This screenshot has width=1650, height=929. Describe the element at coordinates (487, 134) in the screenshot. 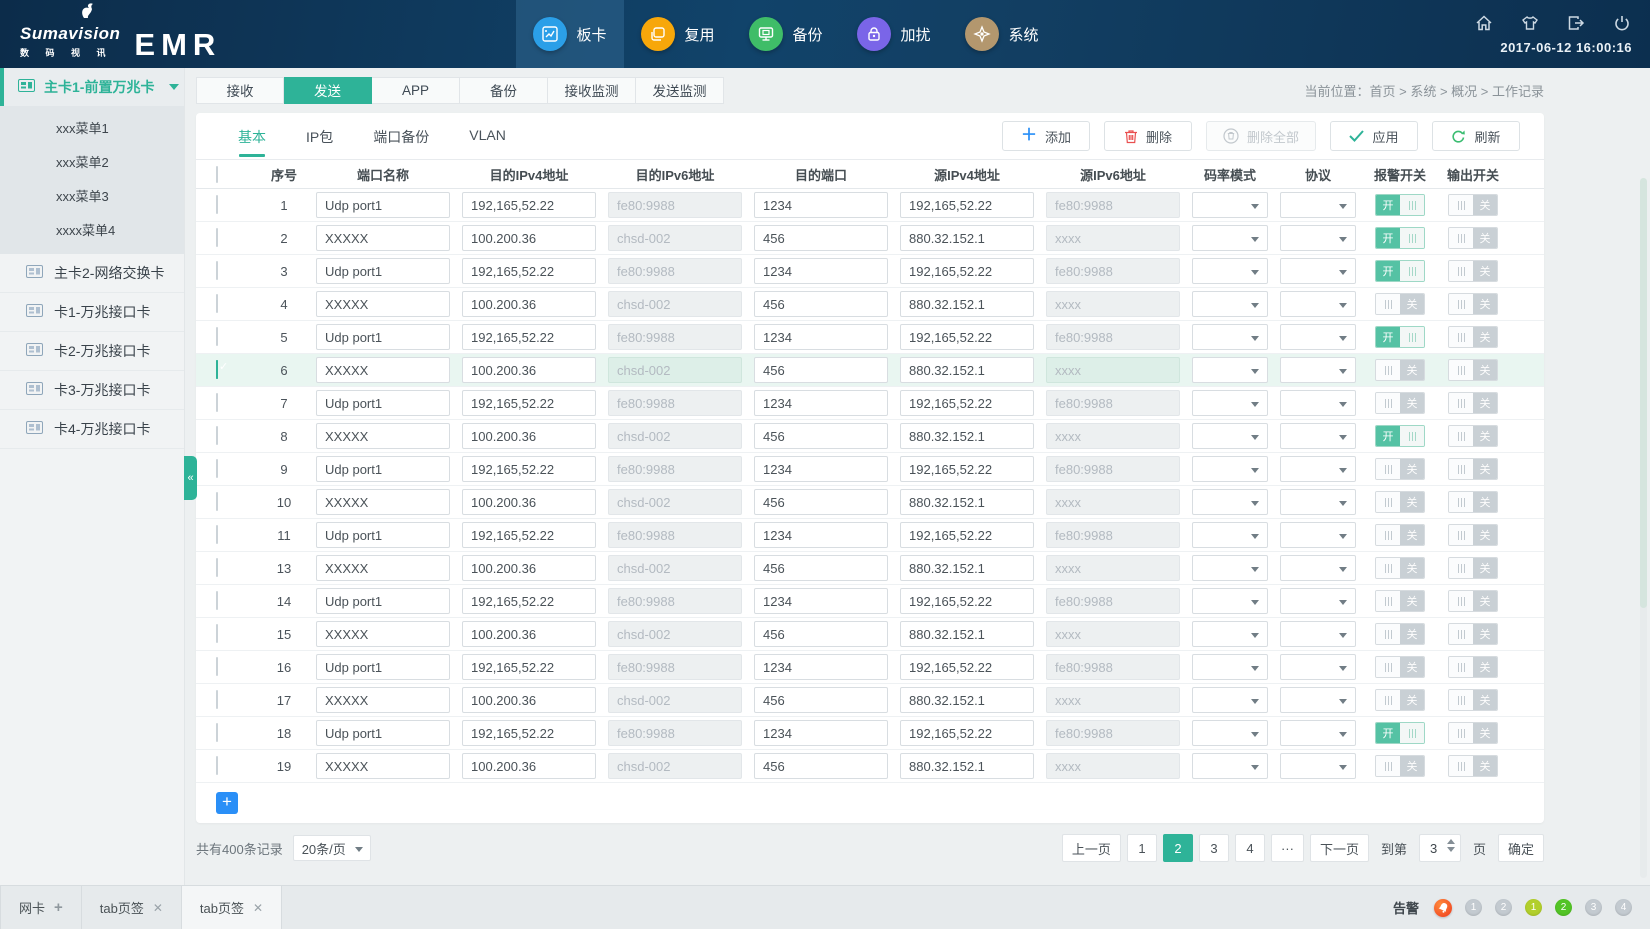

I see `subtab-VLAN: VLAN` at that location.